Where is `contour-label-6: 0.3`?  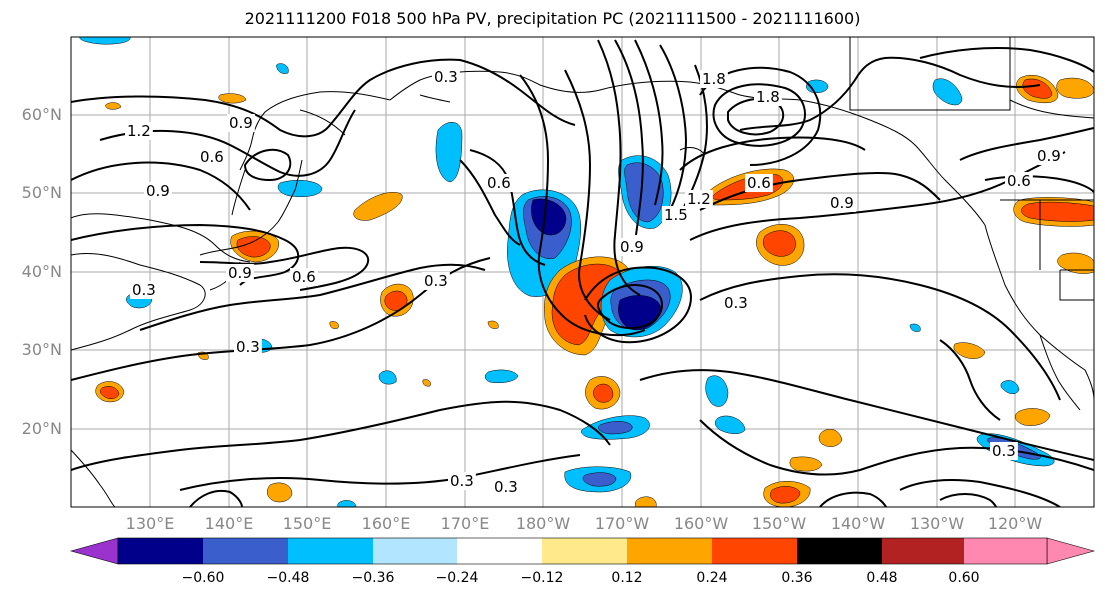 contour-label-6: 0.3 is located at coordinates (736, 303).